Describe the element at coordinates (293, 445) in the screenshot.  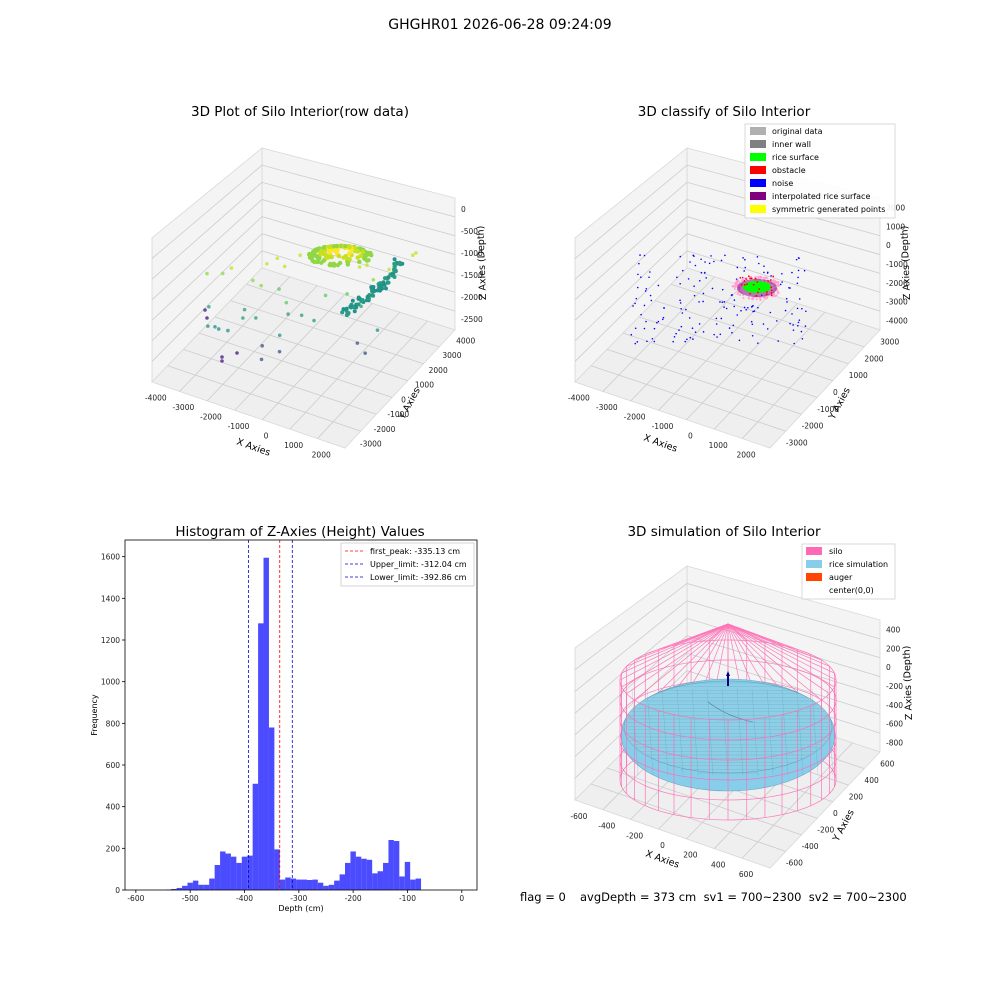
I see `x-tick-label: 1000` at that location.